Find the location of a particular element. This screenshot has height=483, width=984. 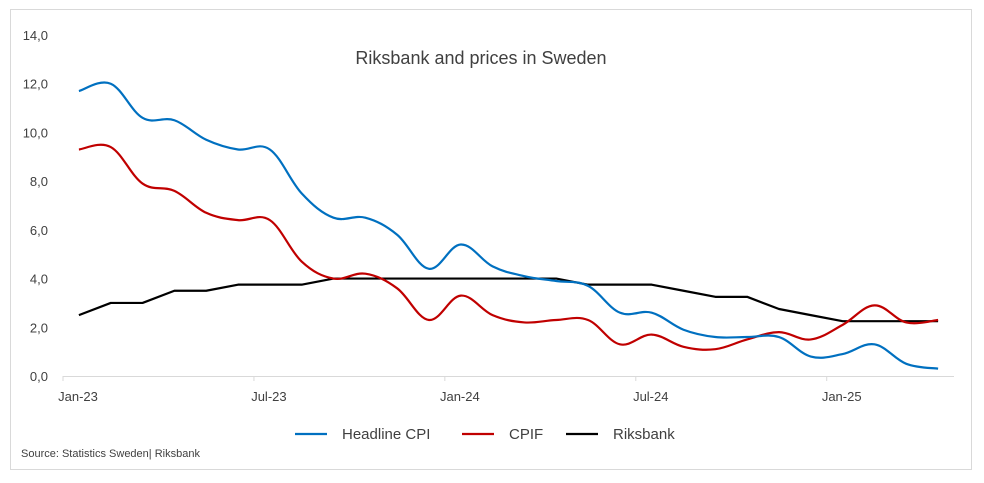

y-tick-label: 4,0 is located at coordinates (39, 279).